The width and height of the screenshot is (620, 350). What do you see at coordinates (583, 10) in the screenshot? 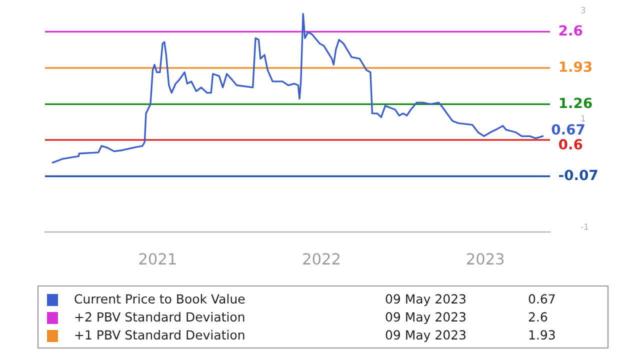
I see `y-tick-label: 3` at bounding box center [583, 10].